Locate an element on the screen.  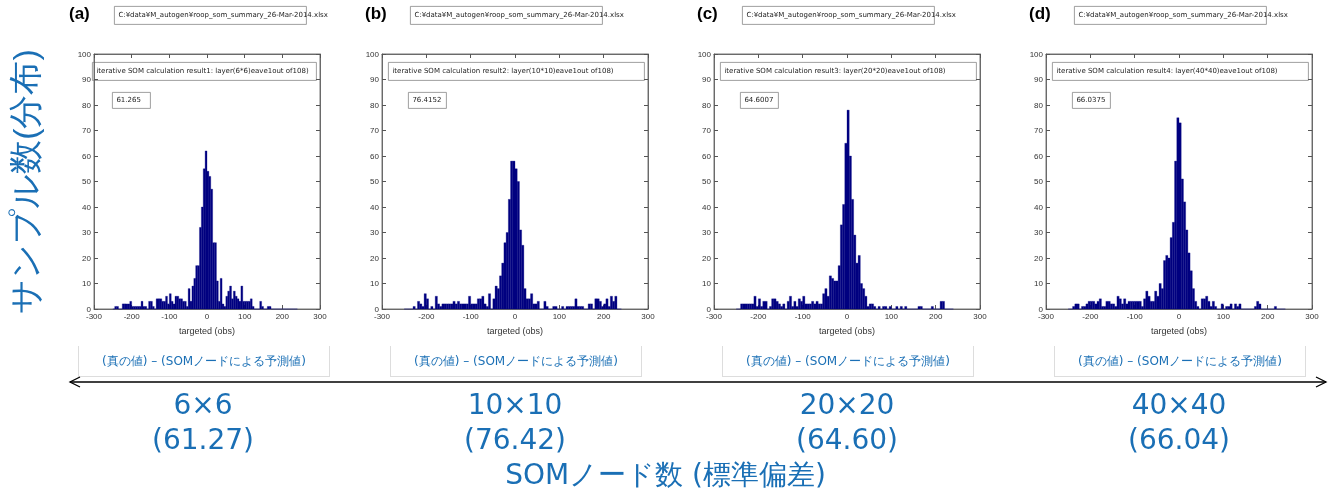
text: (66.04) is located at coordinates (1179, 440).